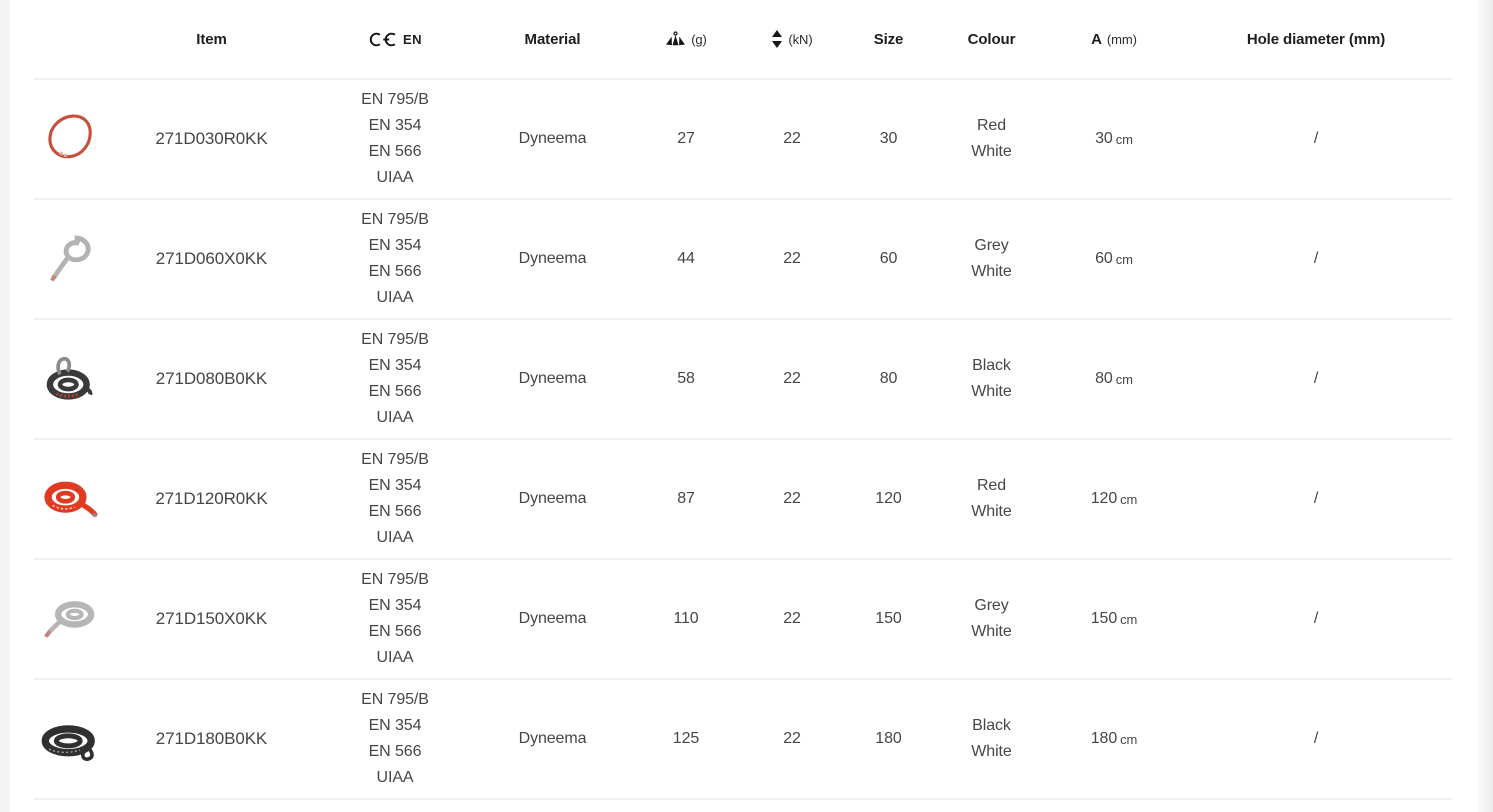 The height and width of the screenshot is (812, 1493). What do you see at coordinates (1316, 39) in the screenshot?
I see `col-header-hole-diameter: Hole diameter (mm)` at bounding box center [1316, 39].